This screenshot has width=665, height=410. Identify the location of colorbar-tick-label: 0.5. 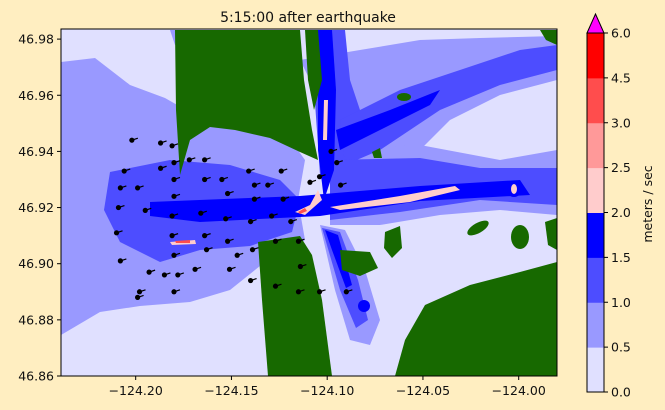
(621, 347).